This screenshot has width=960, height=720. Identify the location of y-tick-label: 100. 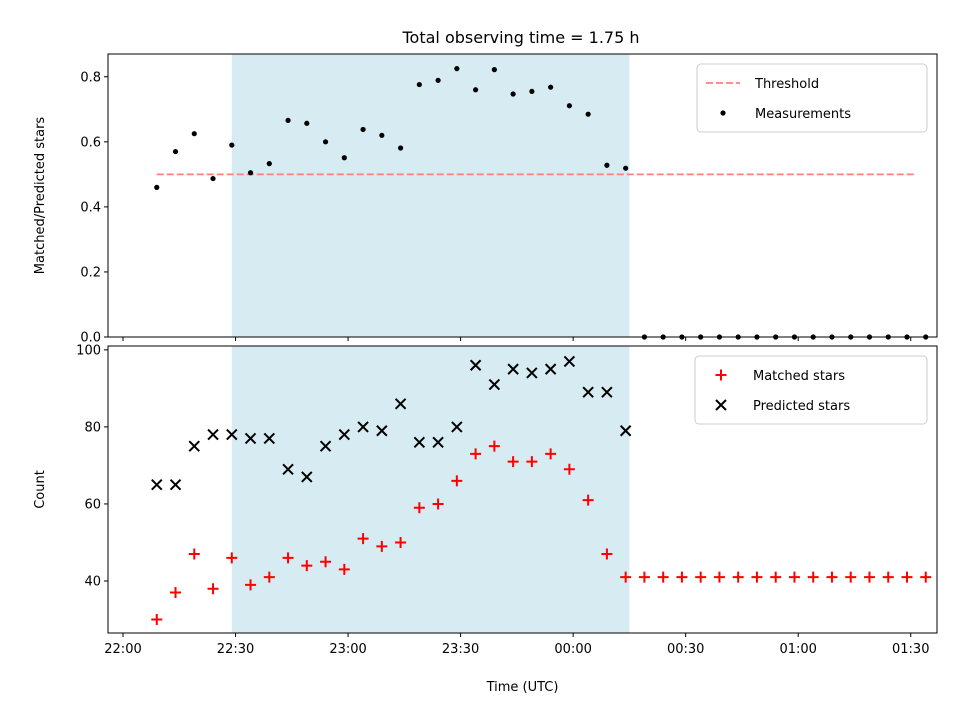
(88, 350).